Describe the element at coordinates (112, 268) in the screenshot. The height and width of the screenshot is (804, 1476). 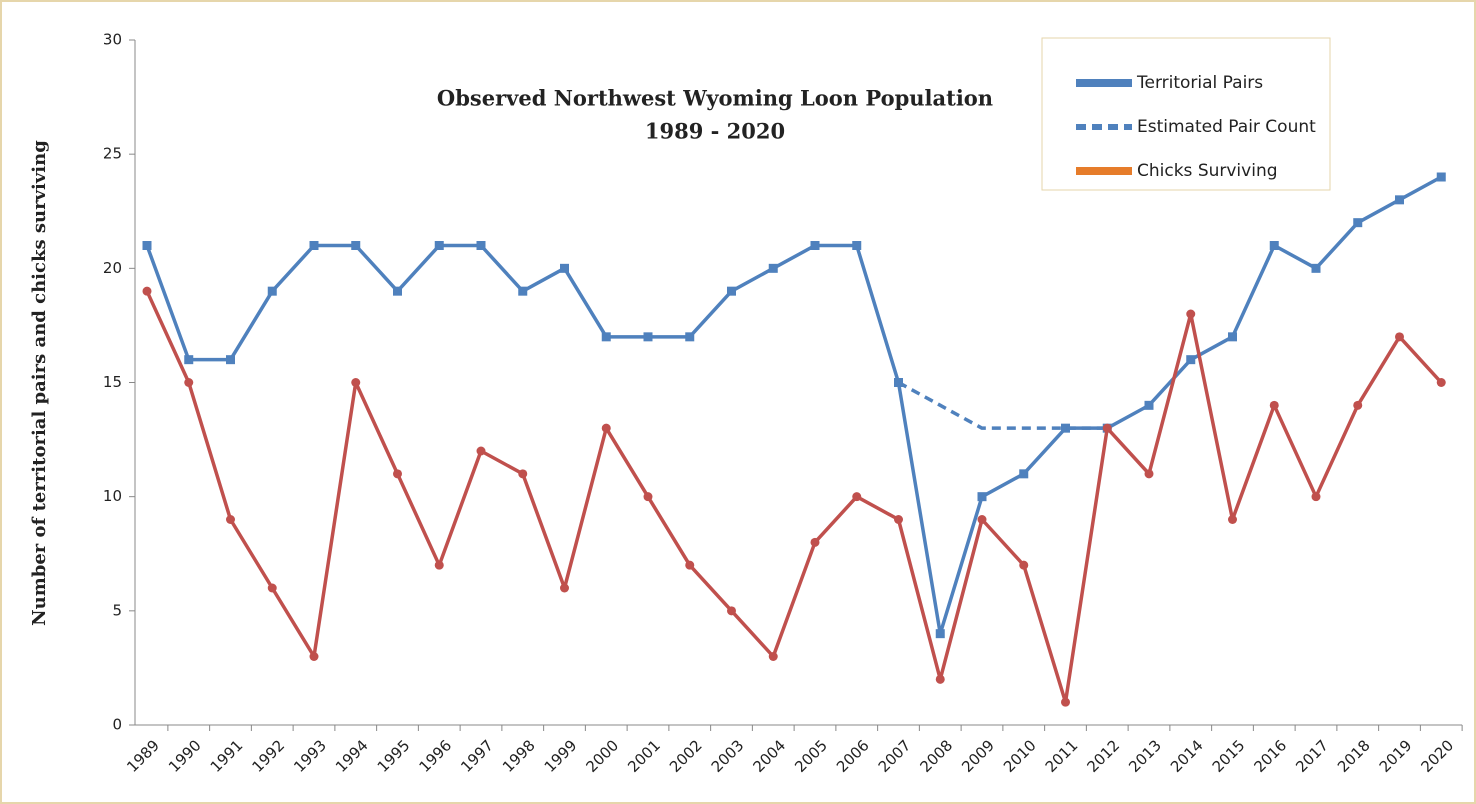
I see `y-tick-label: 20` at that location.